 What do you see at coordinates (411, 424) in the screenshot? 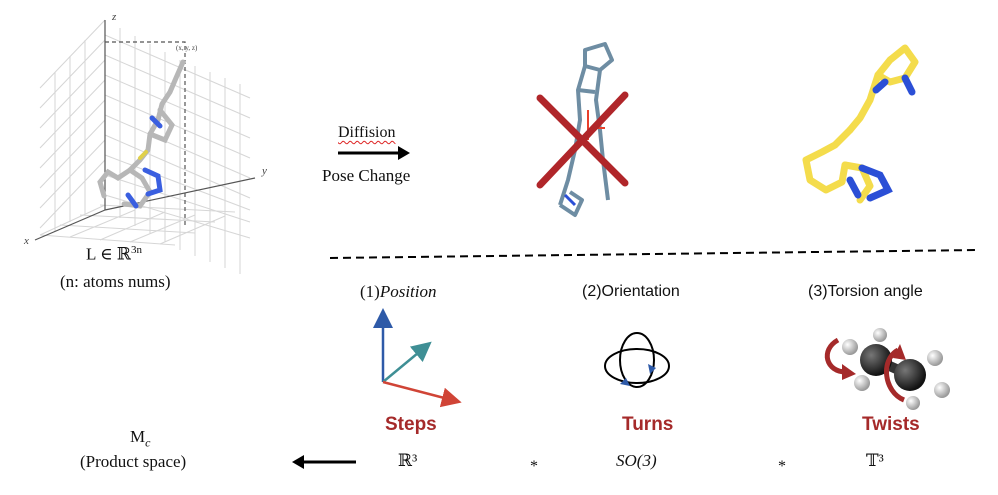
I see `steps-label: Steps` at bounding box center [411, 424].